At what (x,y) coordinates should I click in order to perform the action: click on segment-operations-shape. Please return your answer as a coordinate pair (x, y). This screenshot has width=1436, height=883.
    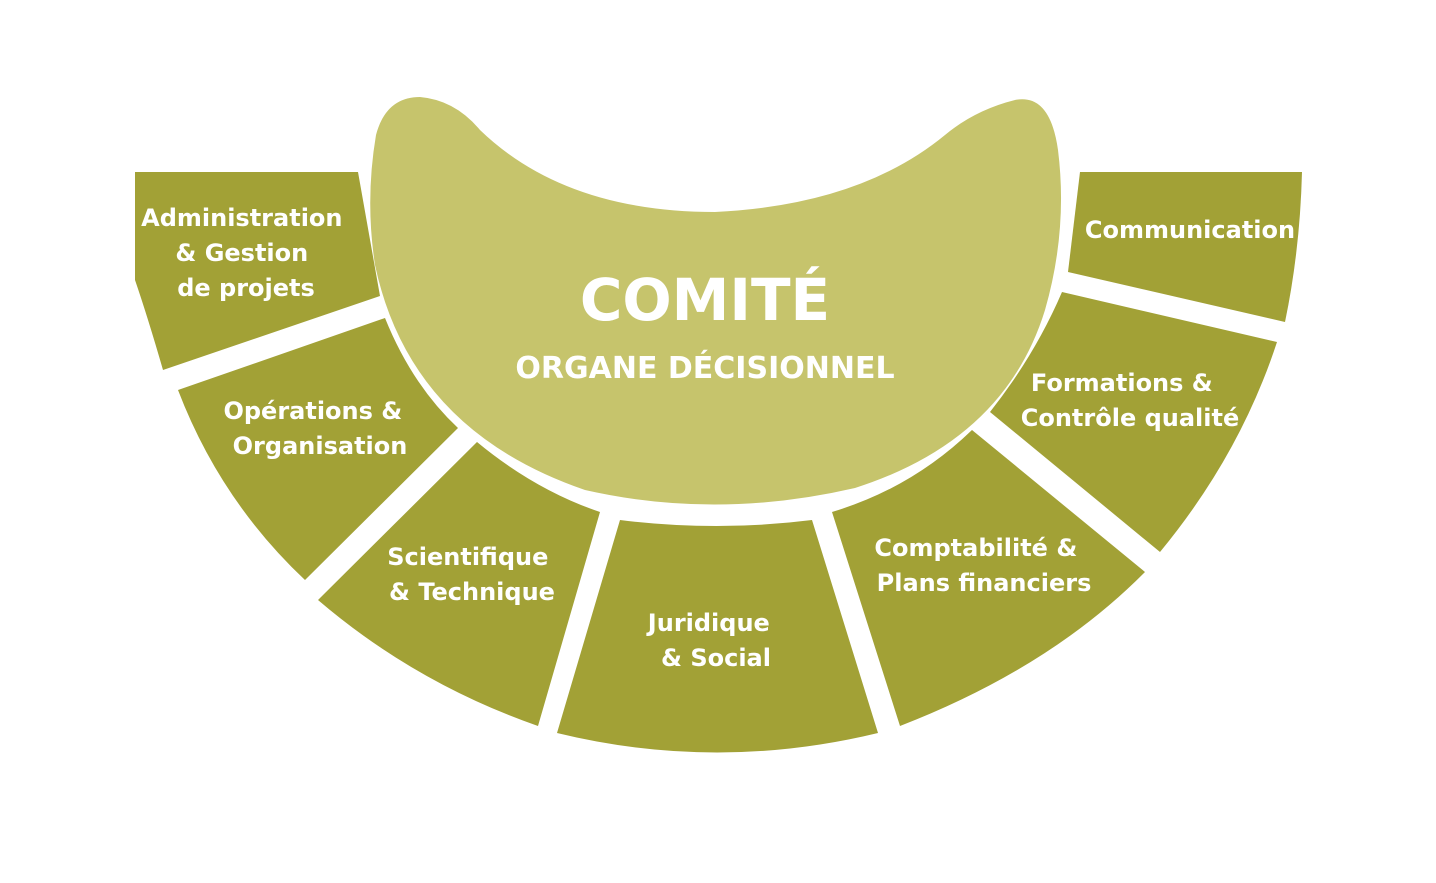
    Looking at the image, I should click on (318, 449).